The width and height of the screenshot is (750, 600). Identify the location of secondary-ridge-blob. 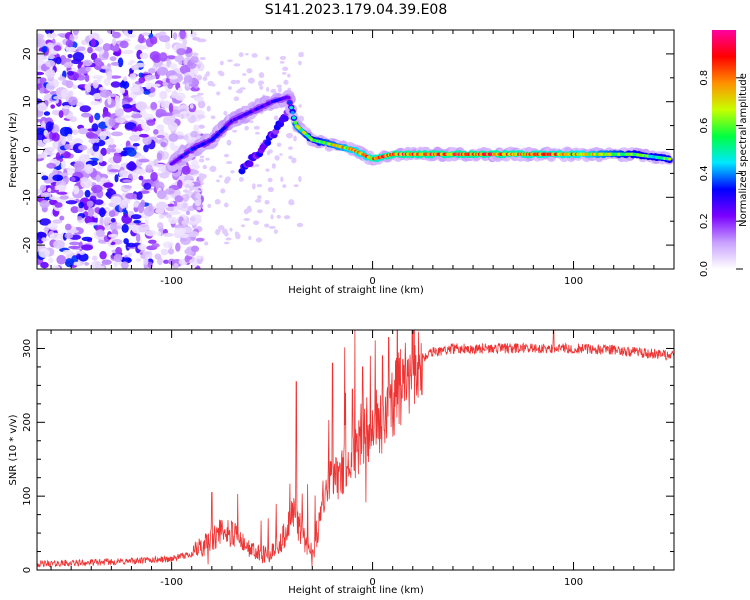
(250, 164).